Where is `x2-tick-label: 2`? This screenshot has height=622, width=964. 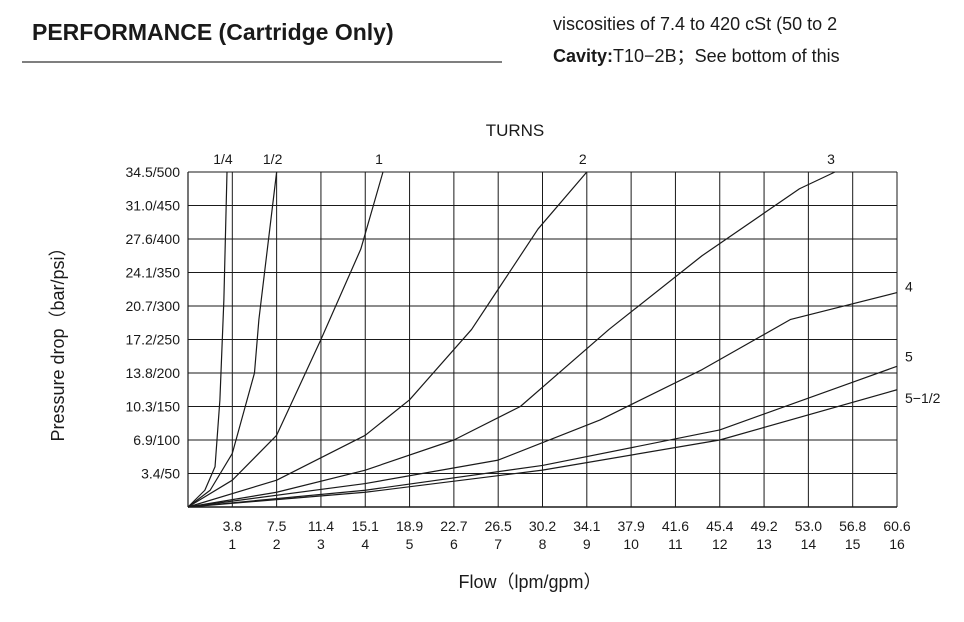
x2-tick-label: 2 is located at coordinates (277, 544).